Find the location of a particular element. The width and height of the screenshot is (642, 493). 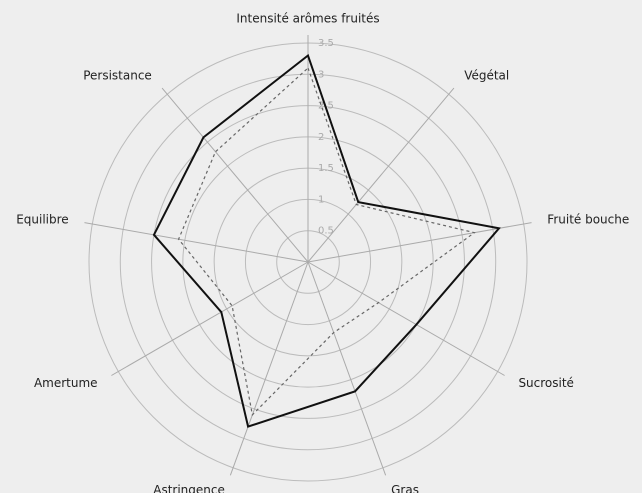

tick-label: 1.5 is located at coordinates (326, 168).